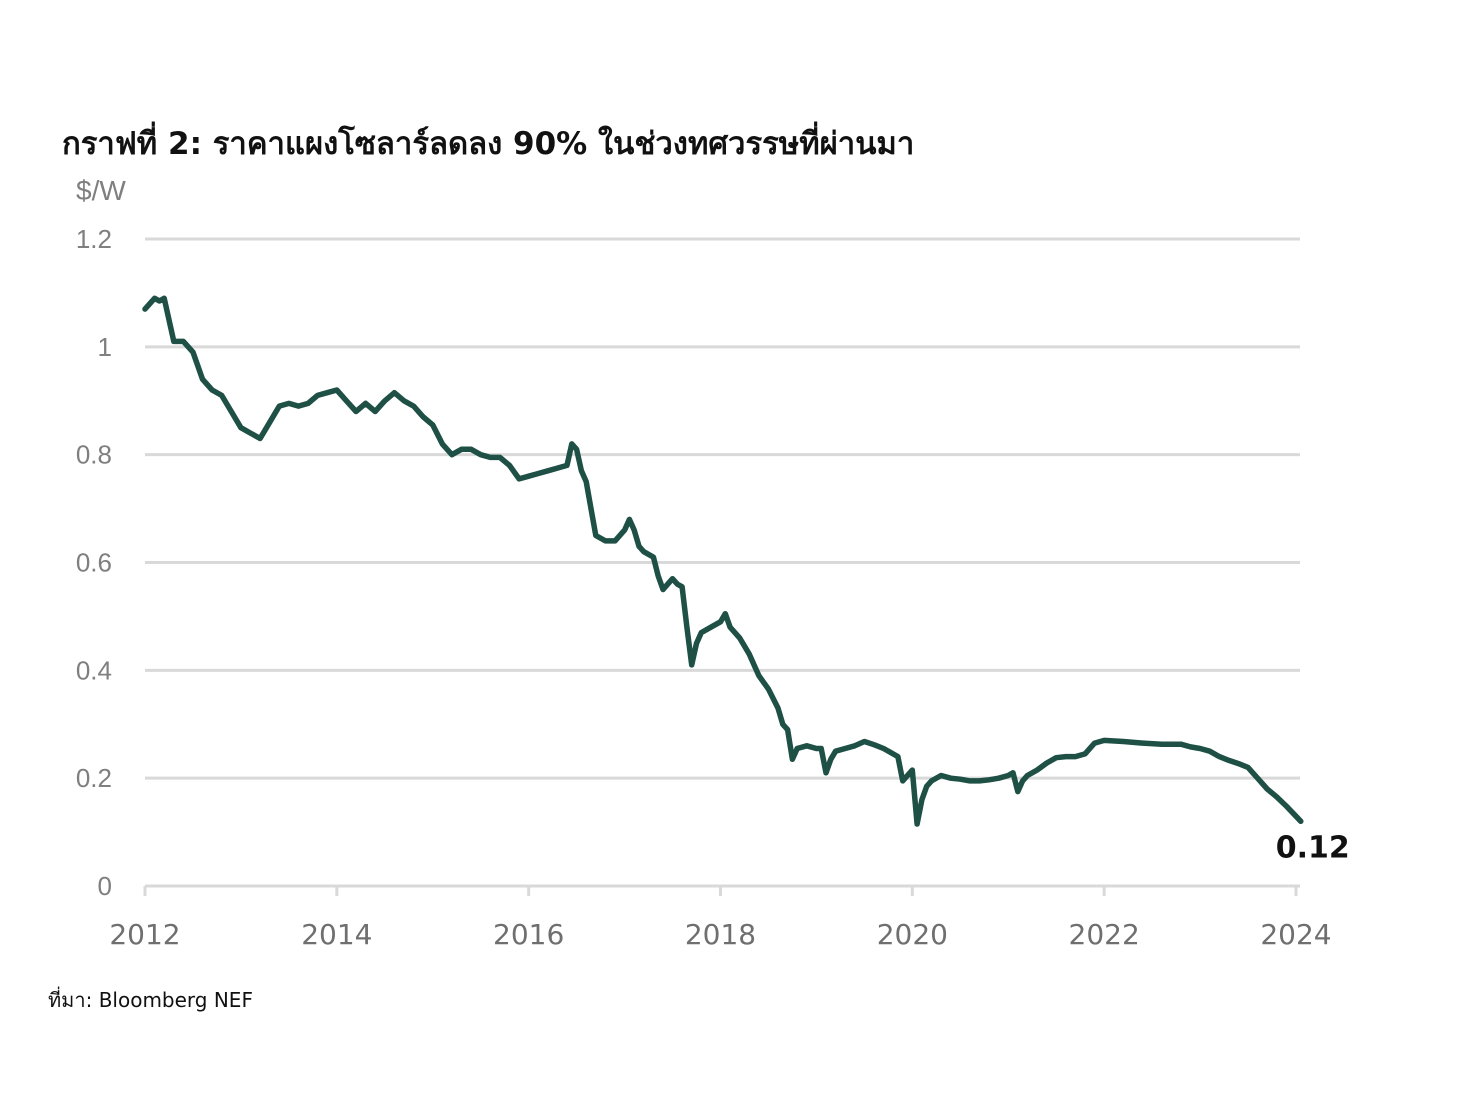 The height and width of the screenshot is (1104, 1469). I want to click on x-tick-label: 2012, so click(144, 934).